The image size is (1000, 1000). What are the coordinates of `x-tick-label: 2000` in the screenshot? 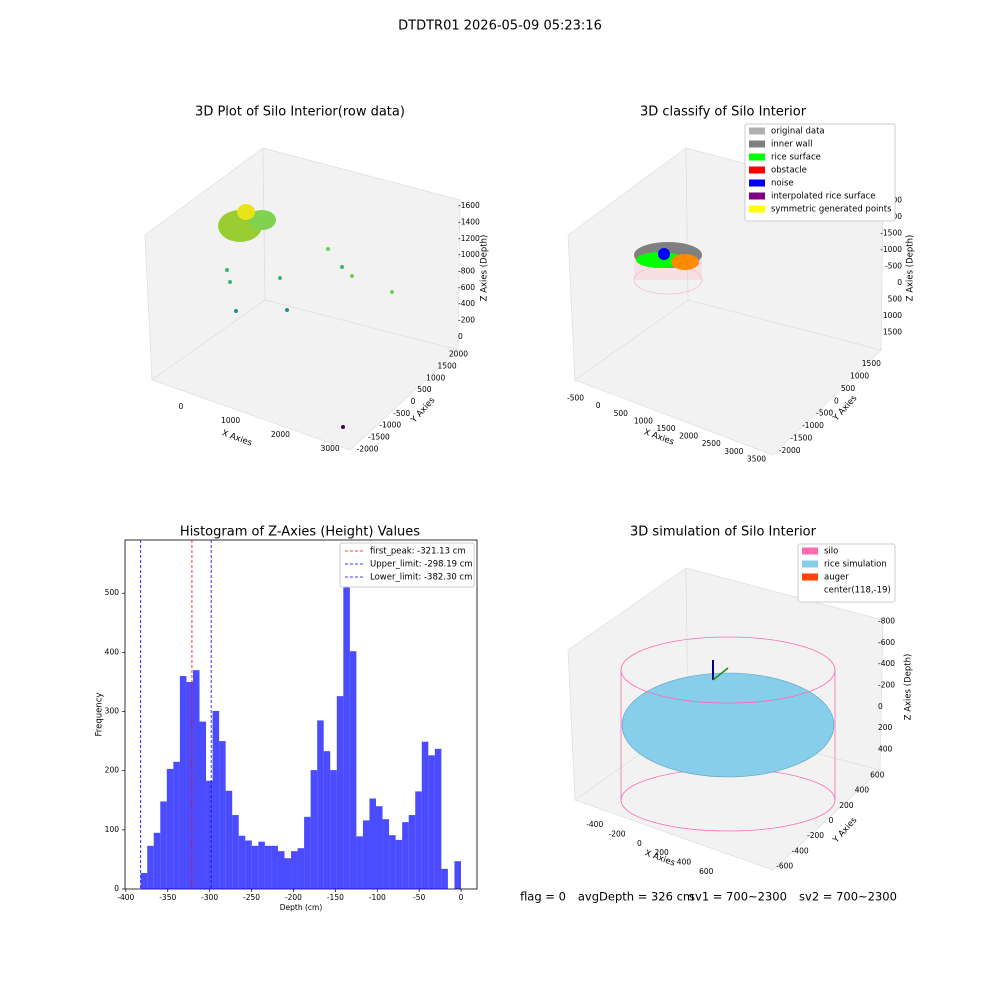 It's located at (280, 434).